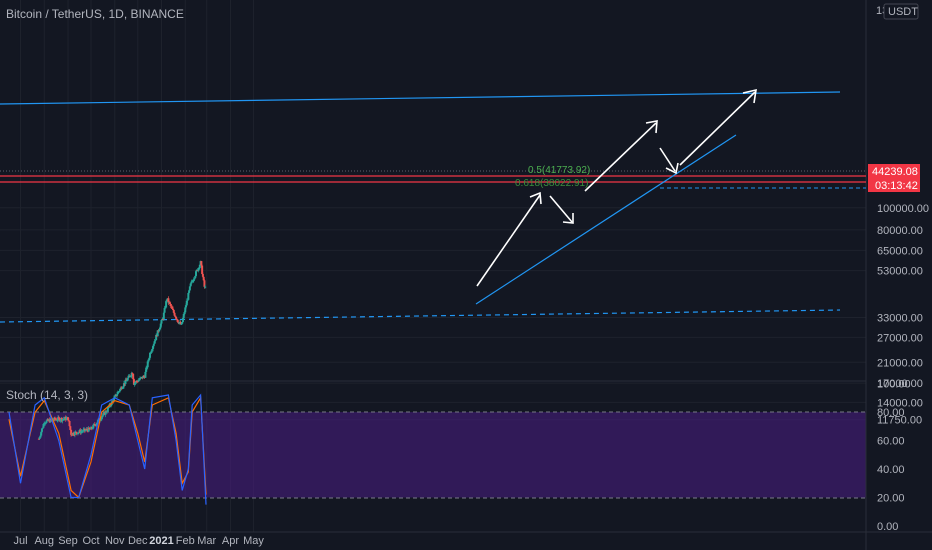  Describe the element at coordinates (107, 449) in the screenshot. I see `stoch-k-line` at that location.